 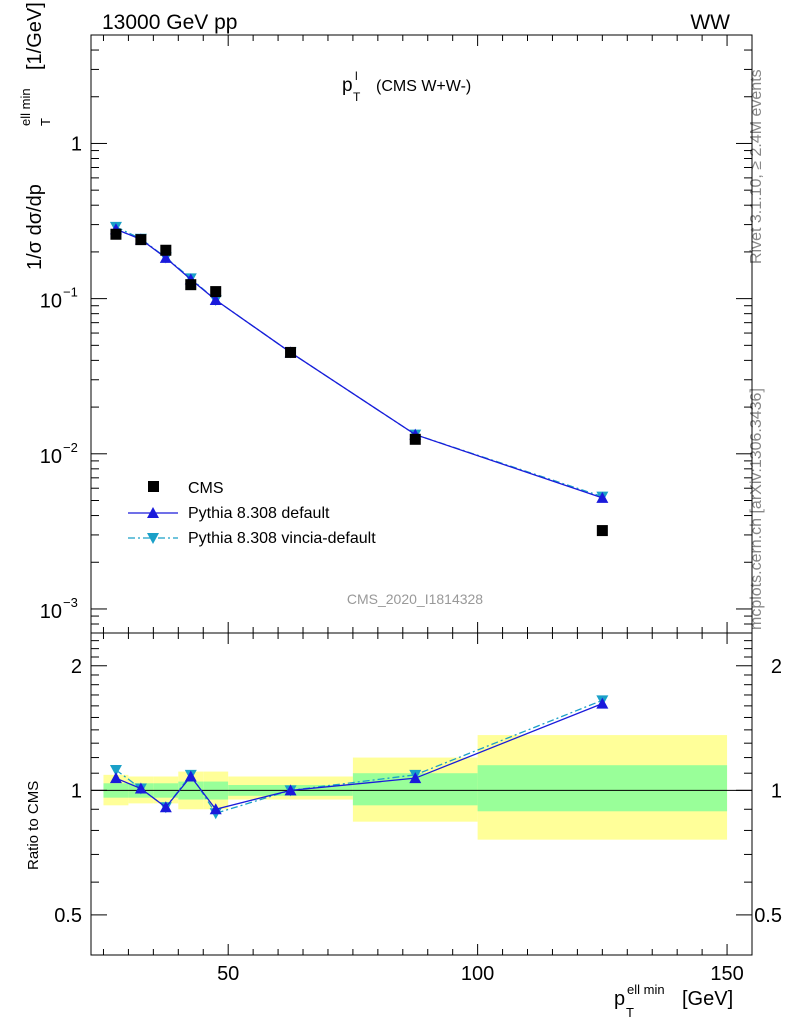 What do you see at coordinates (76, 667) in the screenshot?
I see `ratio-y-tick-label-left-2: 2` at bounding box center [76, 667].